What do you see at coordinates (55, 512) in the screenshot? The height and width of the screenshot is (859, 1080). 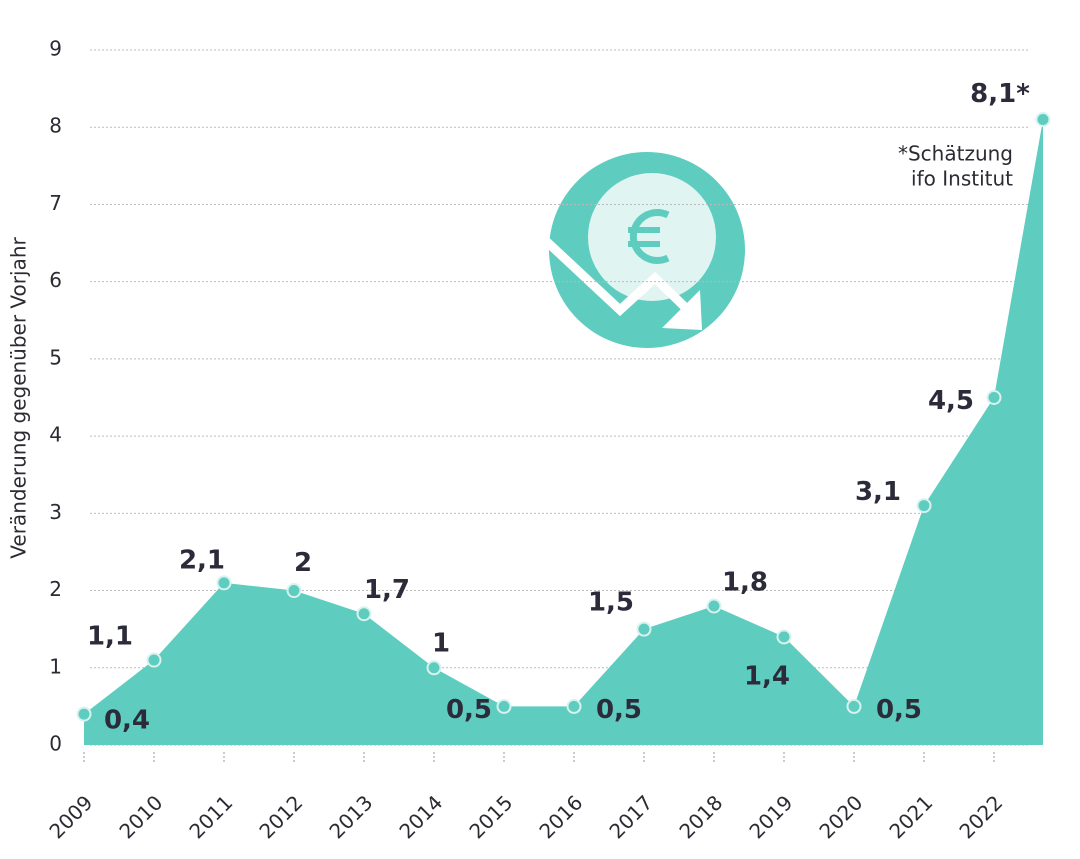 I see `y-tick-label: 3` at bounding box center [55, 512].